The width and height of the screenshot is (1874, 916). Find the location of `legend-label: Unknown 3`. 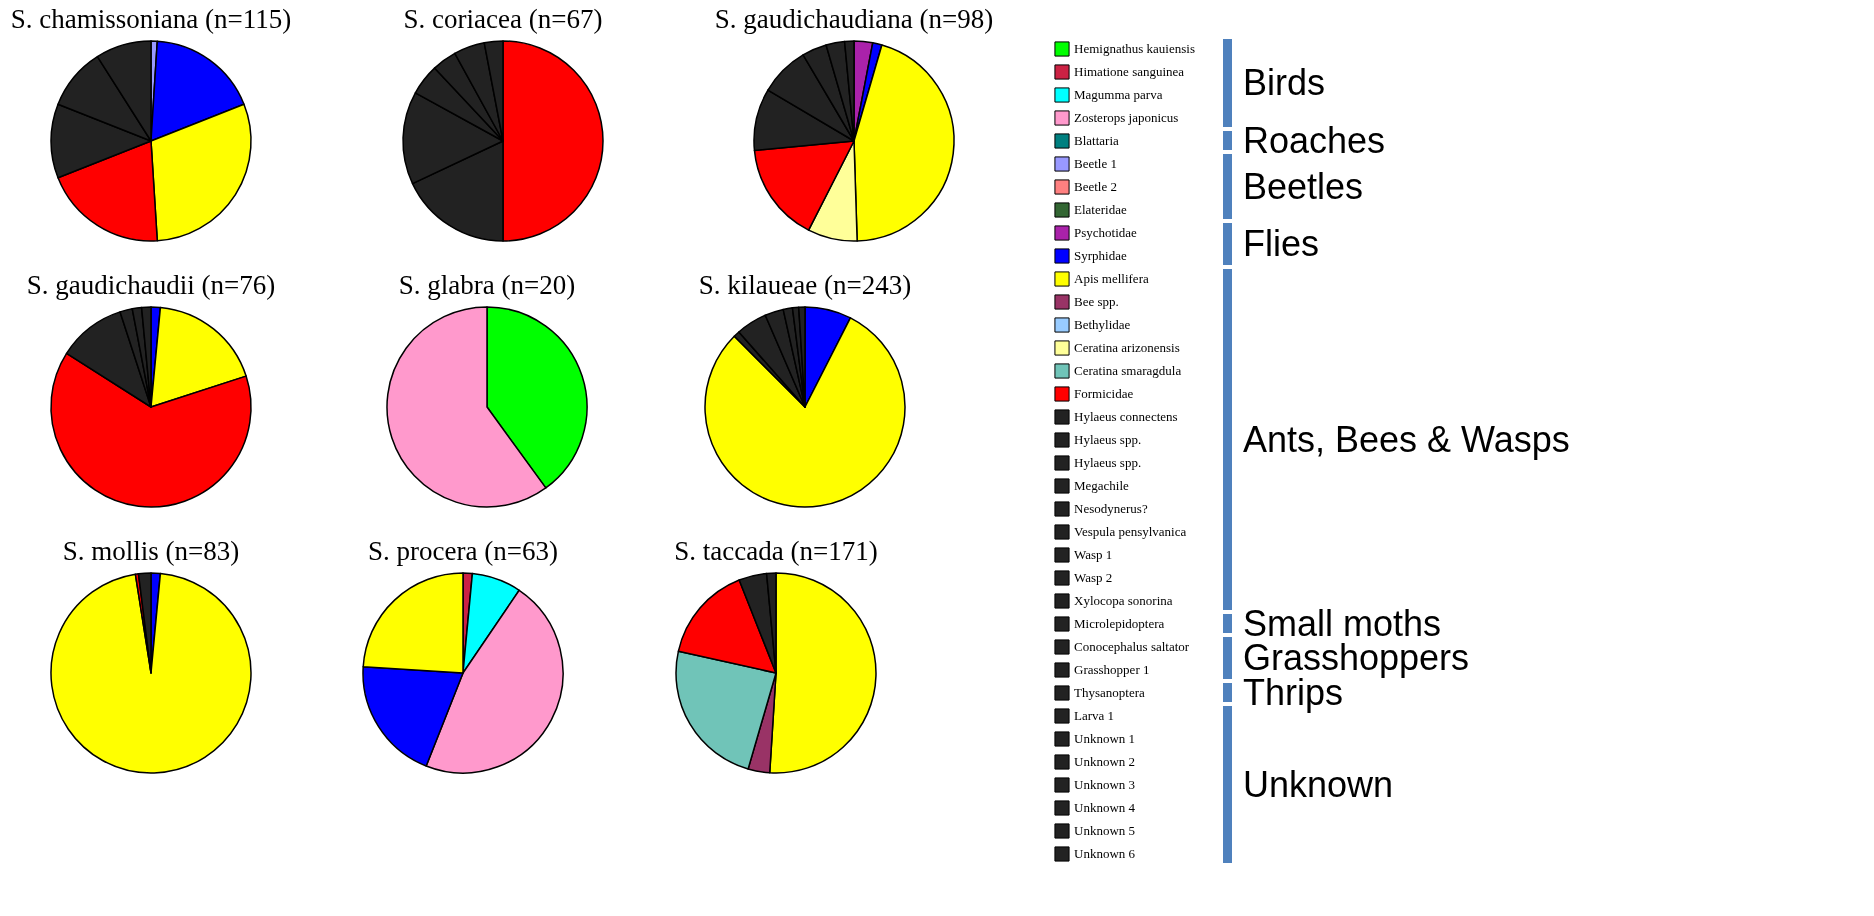

legend-label: Unknown 3 is located at coordinates (1105, 784).